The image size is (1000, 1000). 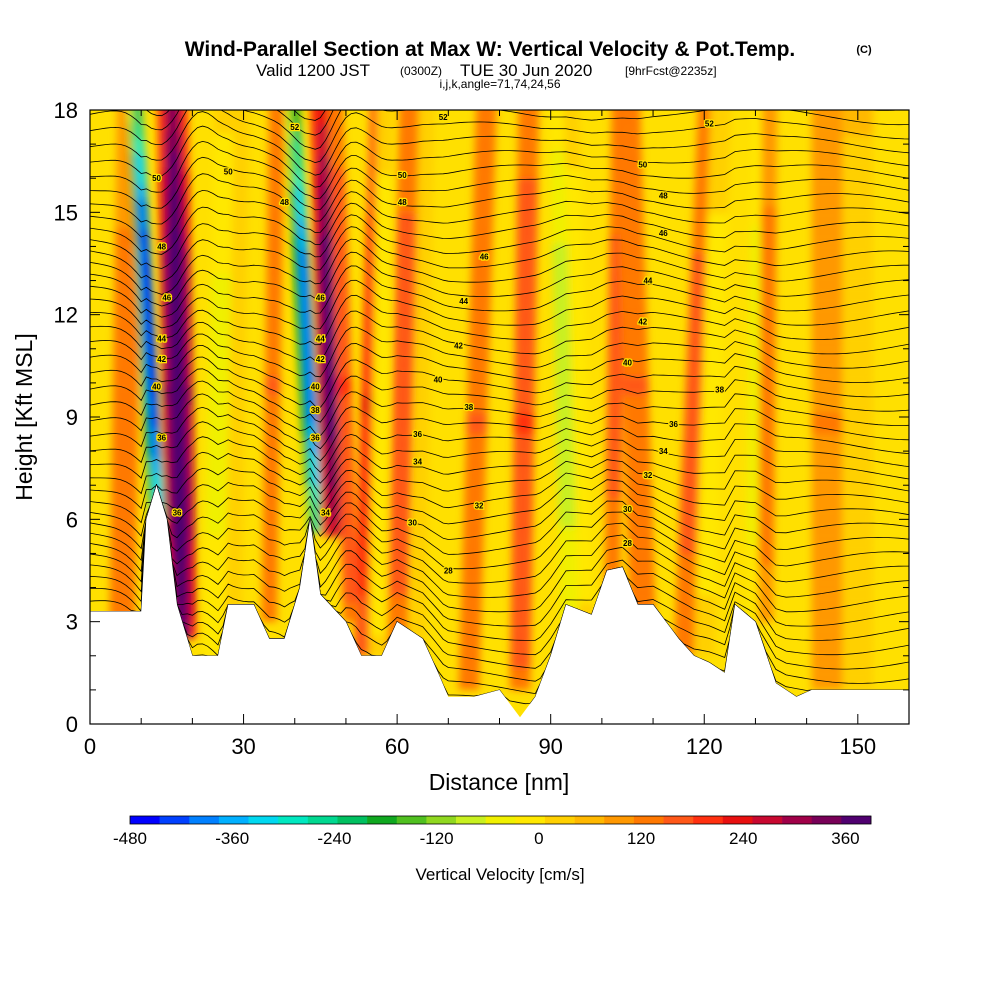 I want to click on x-tick-label: 150, so click(x=857, y=746).